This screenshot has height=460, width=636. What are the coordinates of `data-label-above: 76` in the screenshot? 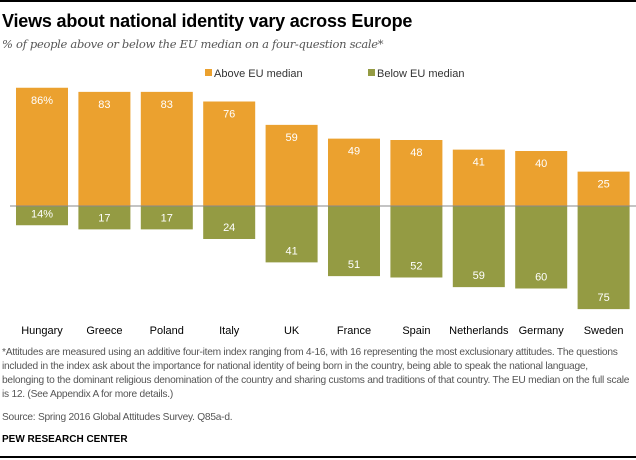 It's located at (229, 115).